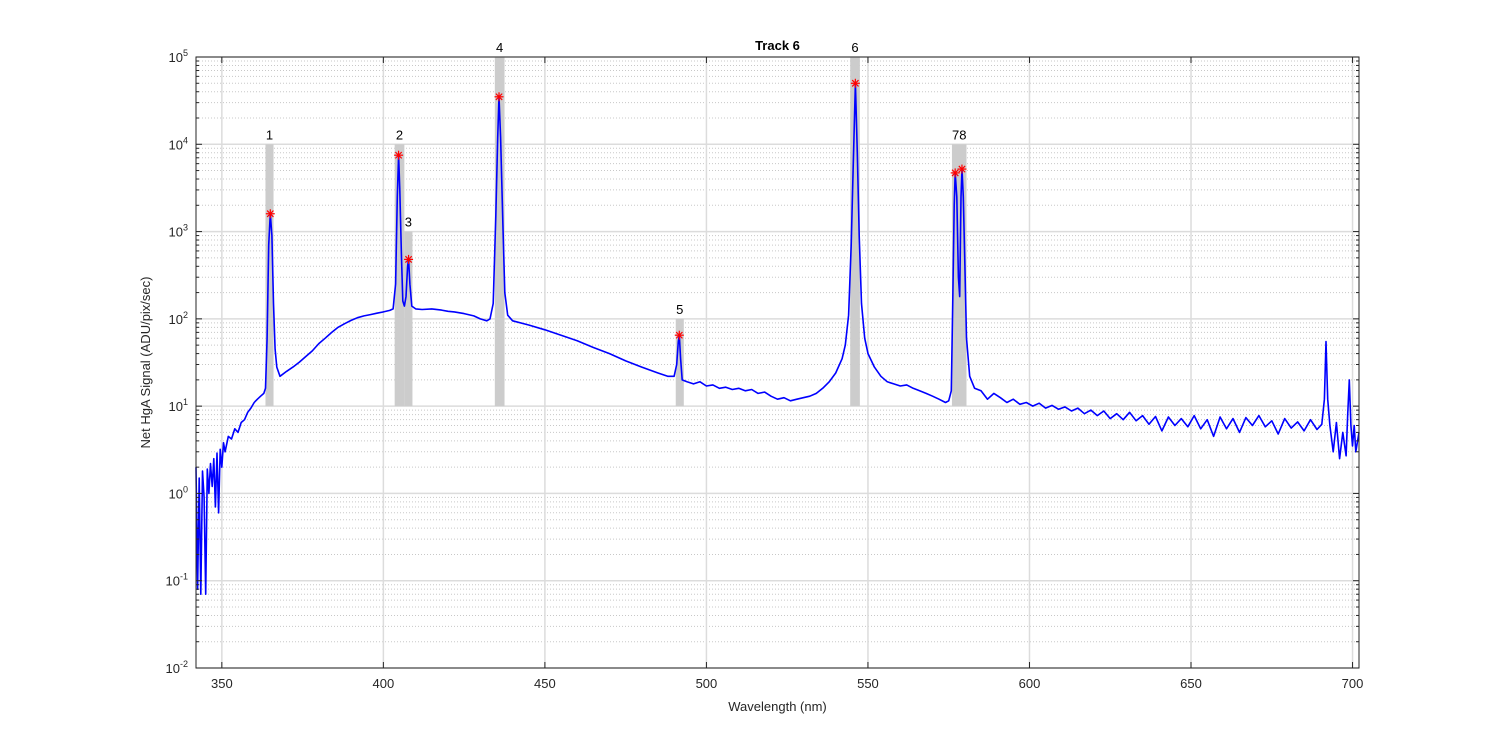  What do you see at coordinates (777, 45) in the screenshot?
I see `chart-title: Track 6` at bounding box center [777, 45].